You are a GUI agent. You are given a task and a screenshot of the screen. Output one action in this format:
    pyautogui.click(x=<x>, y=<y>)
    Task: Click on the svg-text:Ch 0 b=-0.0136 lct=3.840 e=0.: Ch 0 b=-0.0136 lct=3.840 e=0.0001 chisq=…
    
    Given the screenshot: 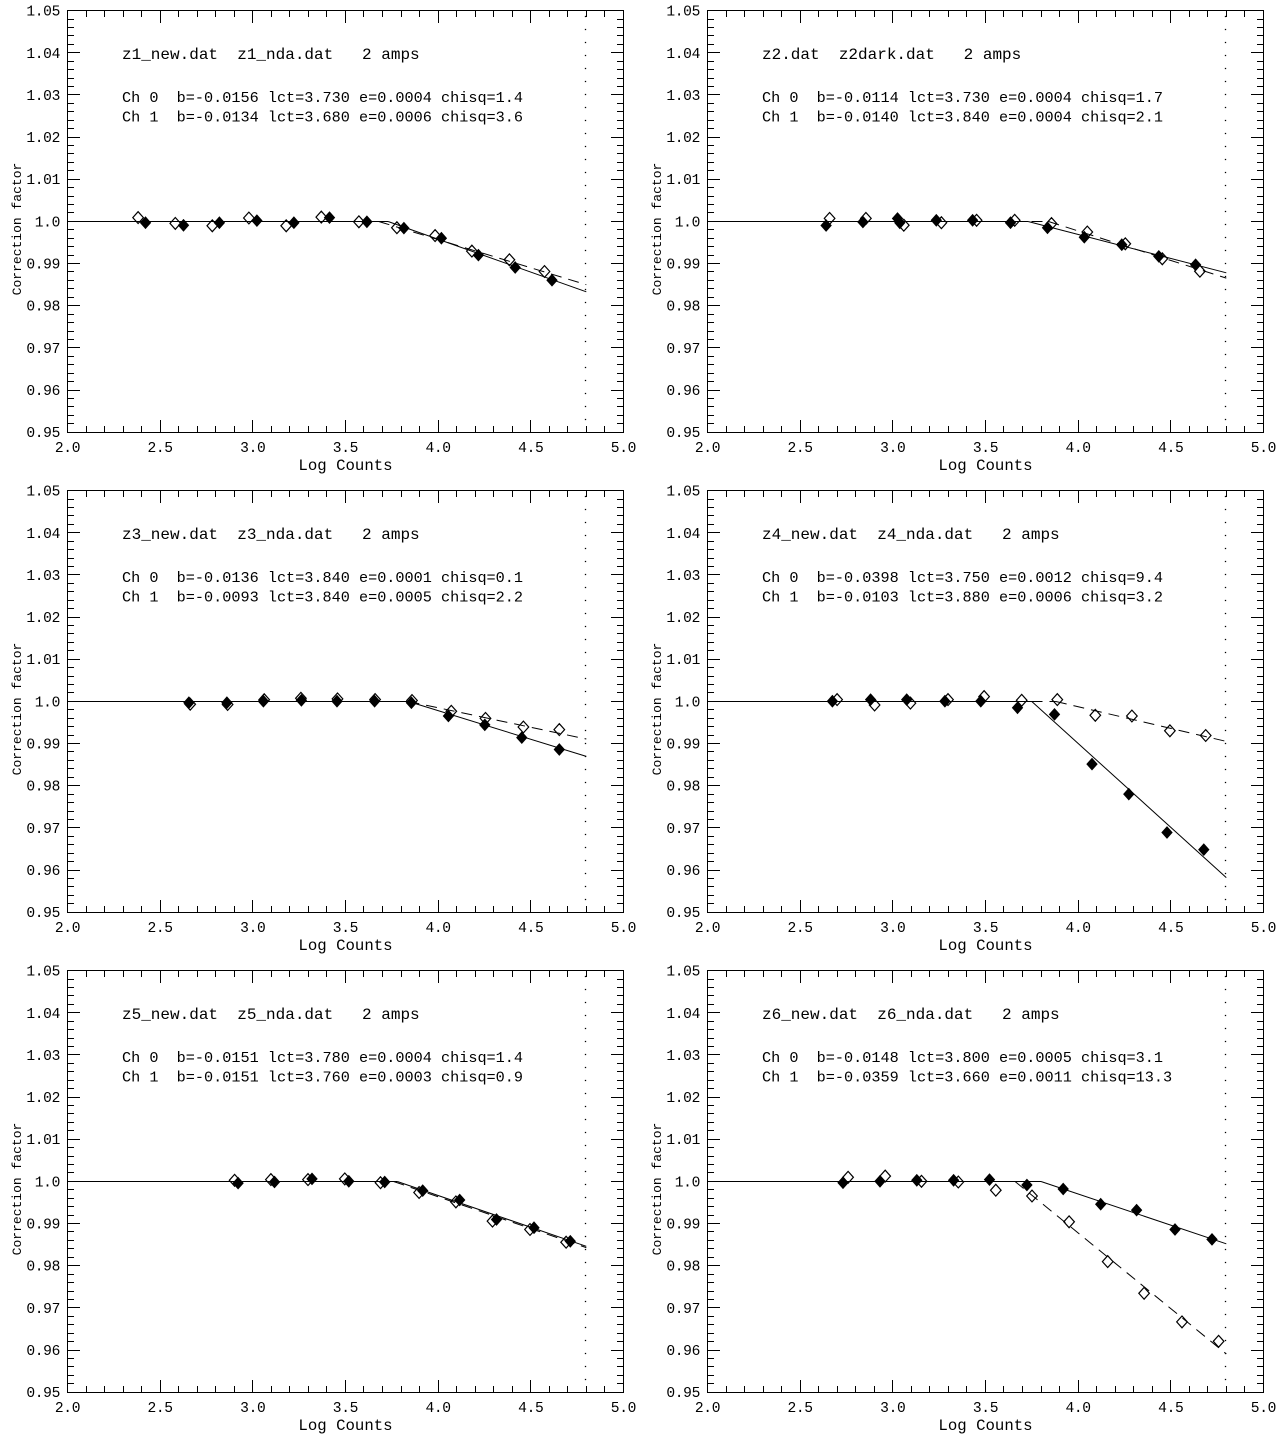 What is the action you would take?
    pyautogui.click(x=322, y=578)
    